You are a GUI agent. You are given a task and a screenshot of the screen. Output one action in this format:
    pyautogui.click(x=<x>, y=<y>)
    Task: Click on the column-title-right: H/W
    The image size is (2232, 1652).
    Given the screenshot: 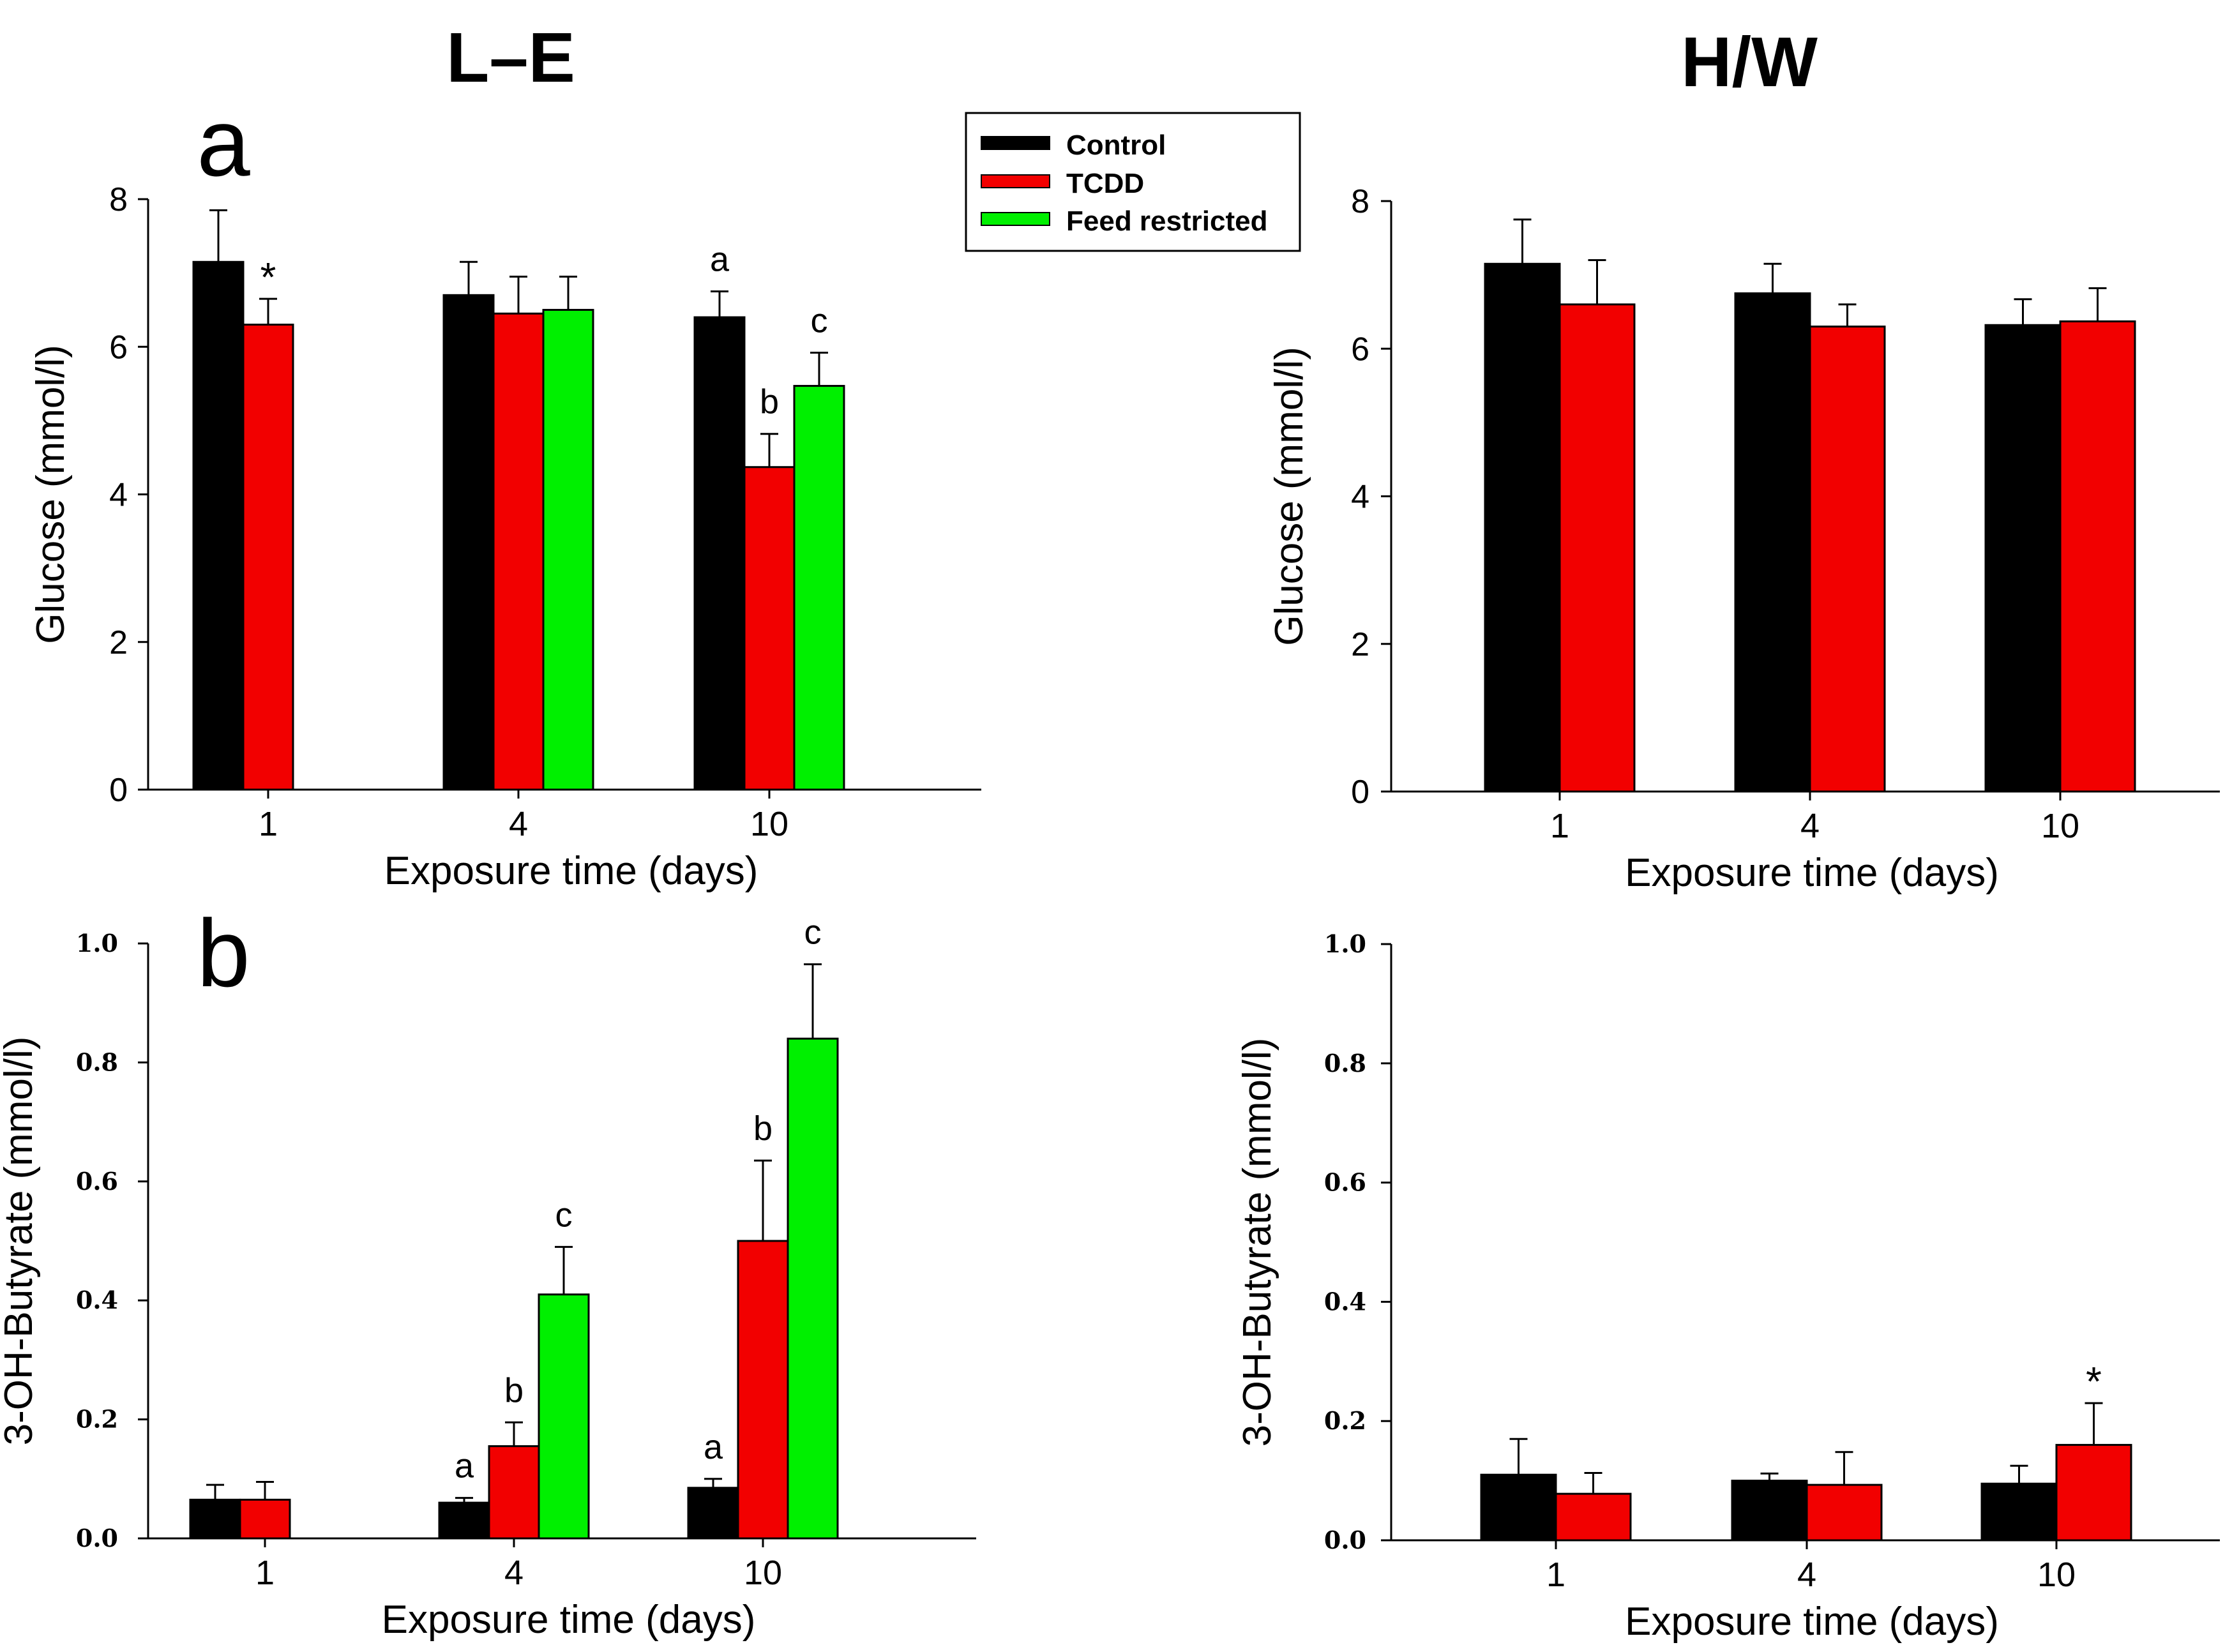 What is the action you would take?
    pyautogui.click(x=1750, y=62)
    